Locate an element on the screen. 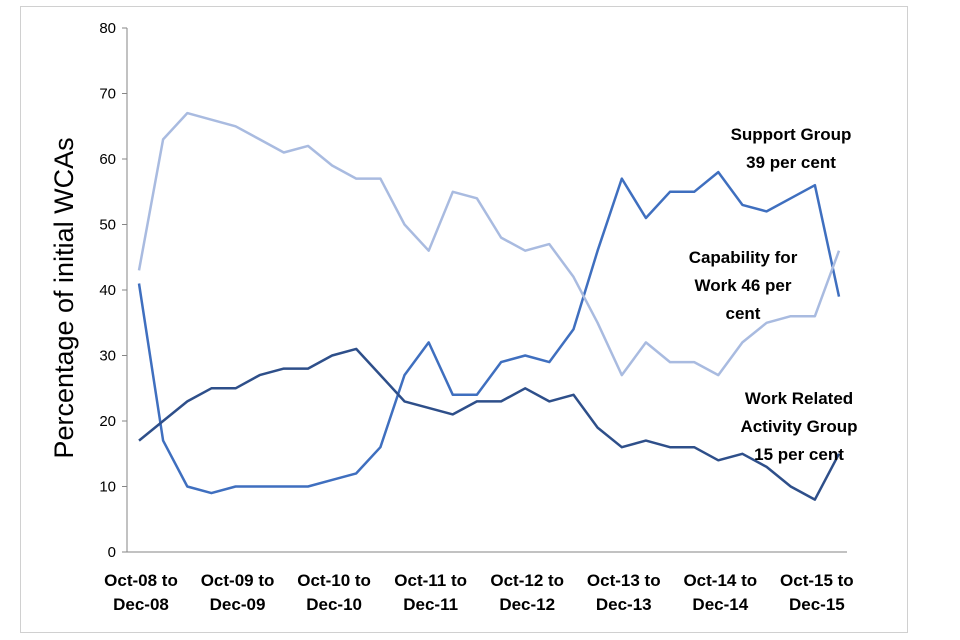  y-tick-label: 70 is located at coordinates (107, 94).